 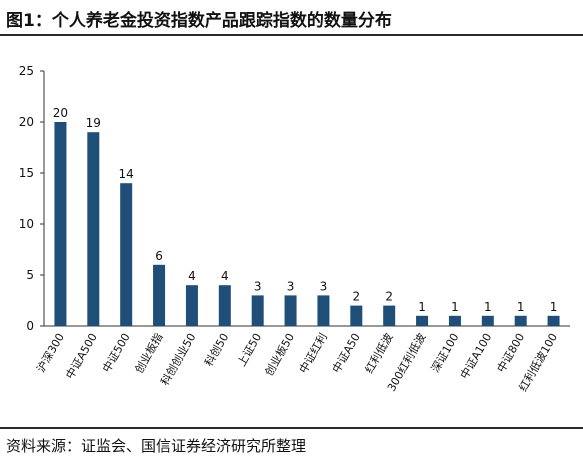 I want to click on x-tick-label: 上证50, so click(x=249, y=350).